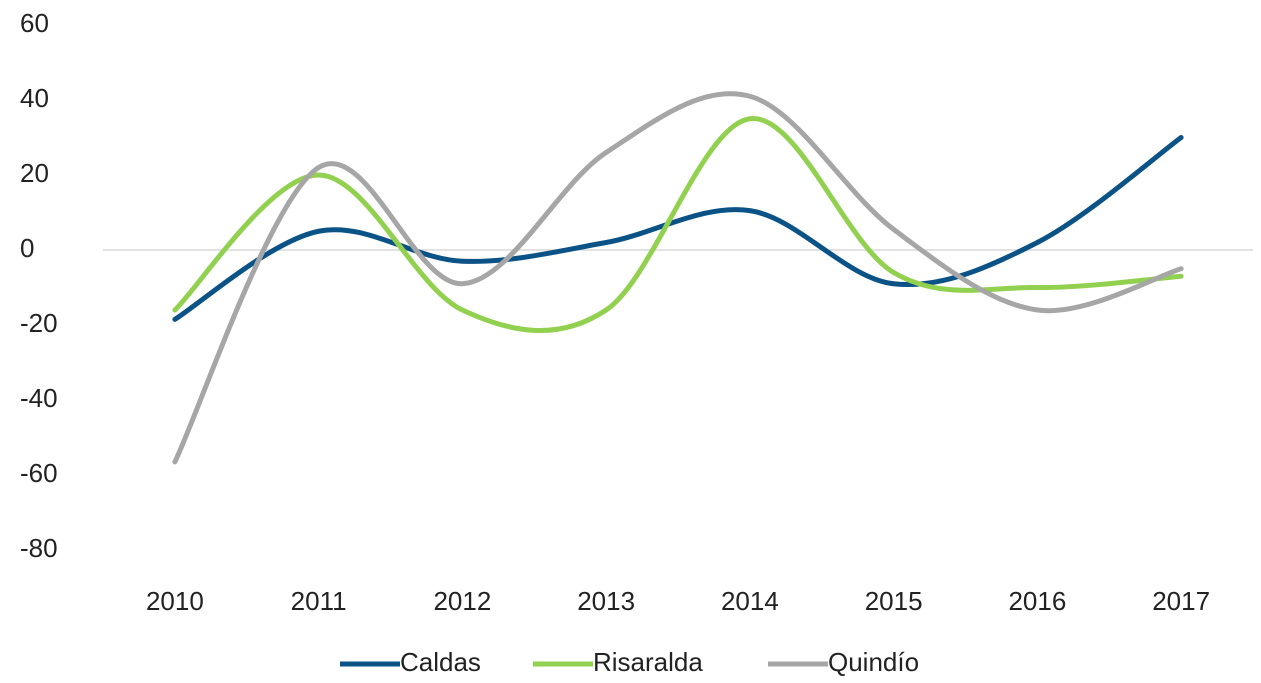  I want to click on y-tick-label: 0, so click(27, 248).